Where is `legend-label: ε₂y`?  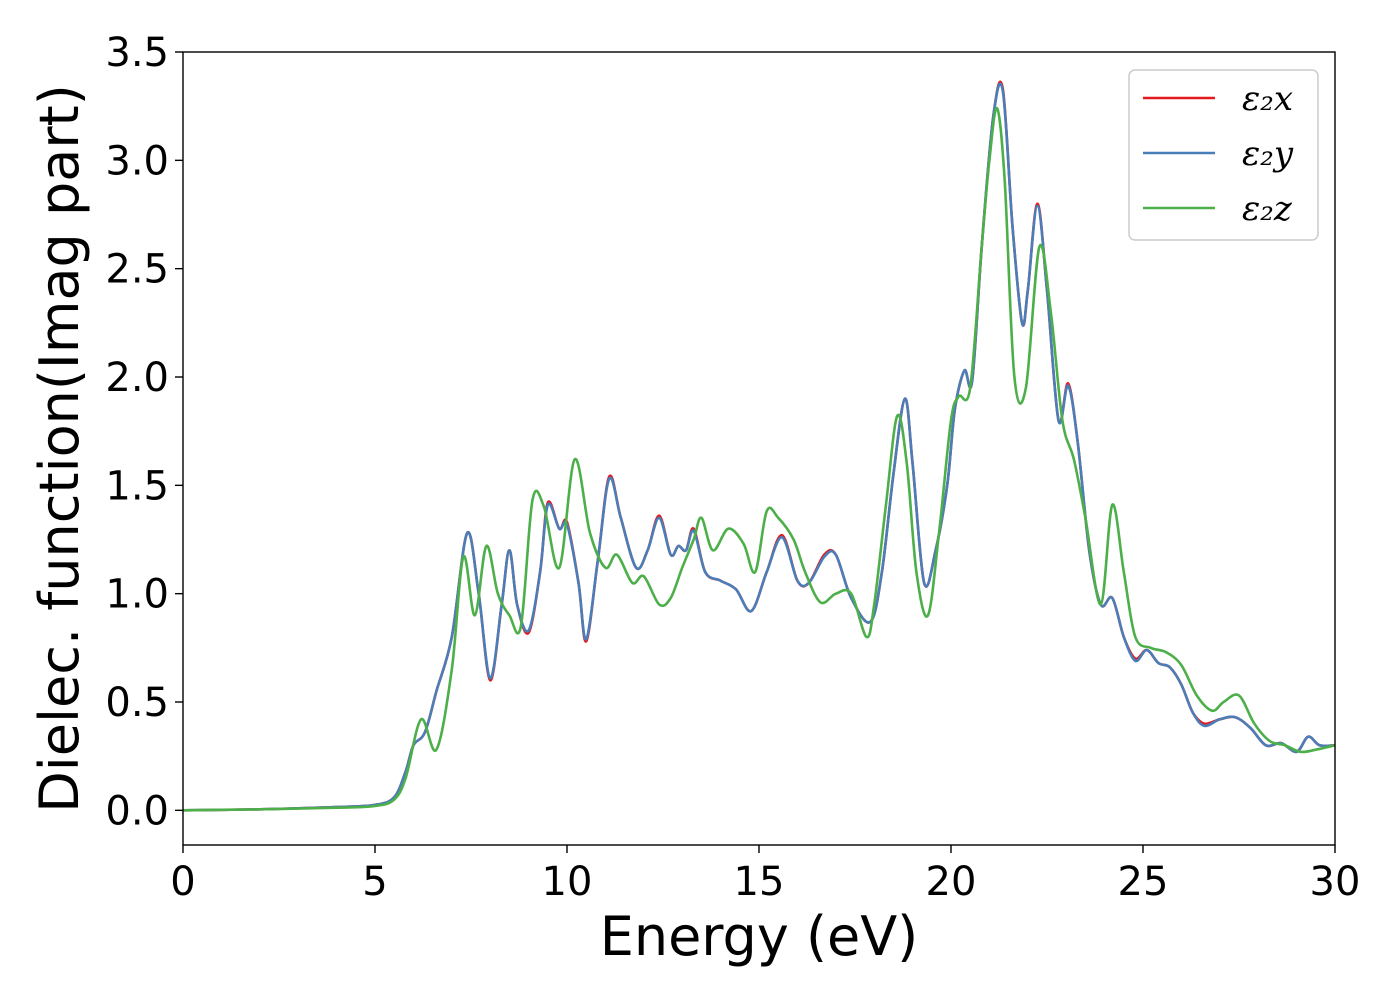 legend-label: ε₂y is located at coordinates (1268, 154).